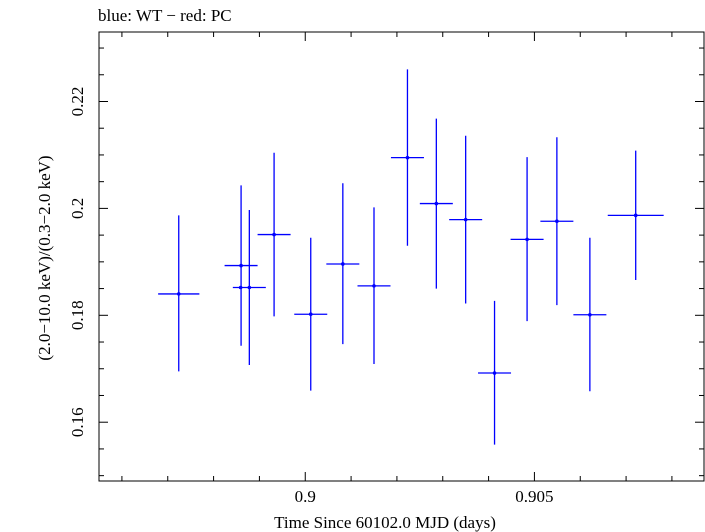 The width and height of the screenshot is (705, 532). Describe the element at coordinates (77, 208) in the screenshot. I see `y-tick-label: 0.2` at that location.